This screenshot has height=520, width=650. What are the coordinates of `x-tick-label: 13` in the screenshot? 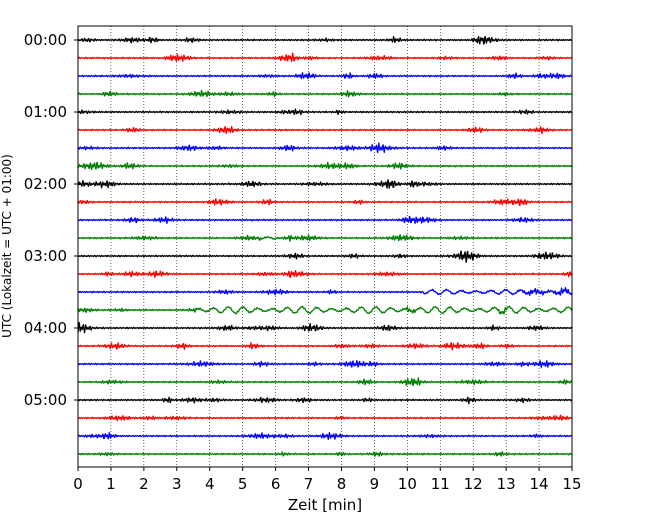 It's located at (506, 484).